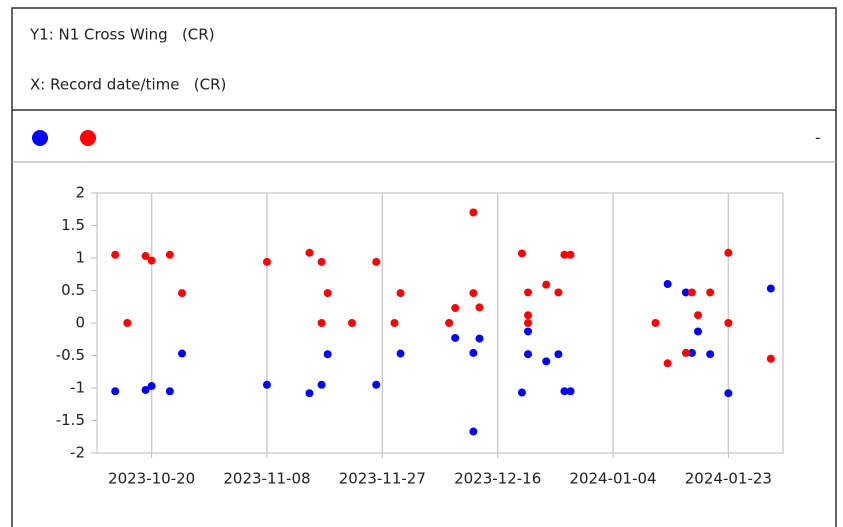  What do you see at coordinates (382, 479) in the screenshot?
I see `x-tick-label: 2023-11-27` at bounding box center [382, 479].